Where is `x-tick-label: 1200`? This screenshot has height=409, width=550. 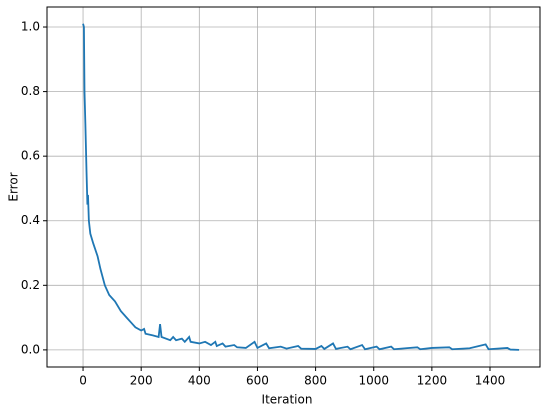
x-tick-label: 1200 is located at coordinates (432, 381).